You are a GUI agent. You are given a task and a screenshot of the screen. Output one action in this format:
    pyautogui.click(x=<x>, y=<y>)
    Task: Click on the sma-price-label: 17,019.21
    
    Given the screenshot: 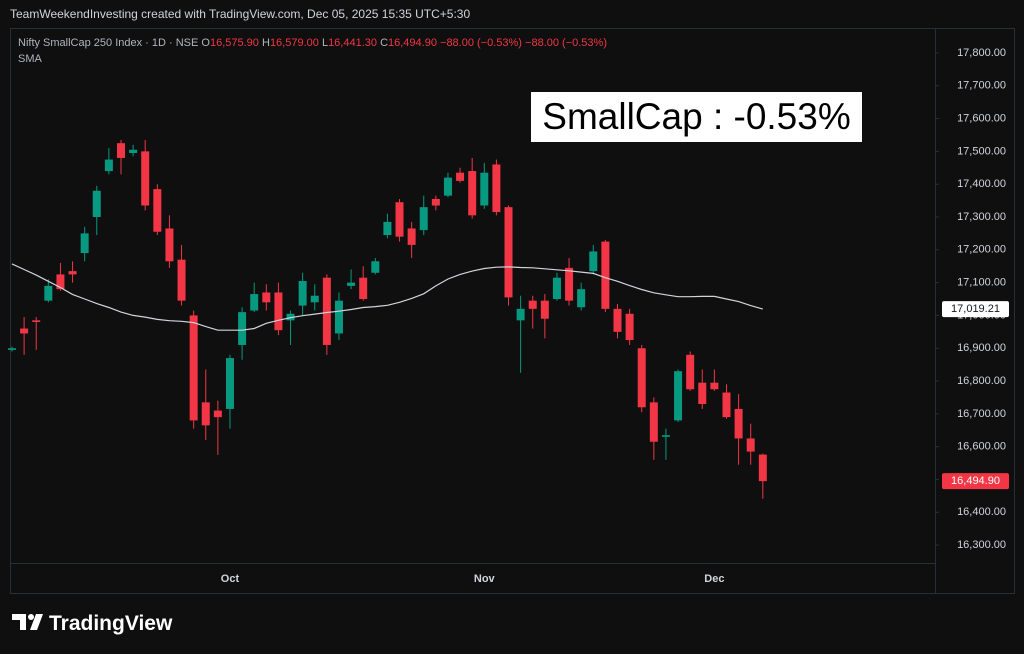 What is the action you would take?
    pyautogui.click(x=975, y=309)
    